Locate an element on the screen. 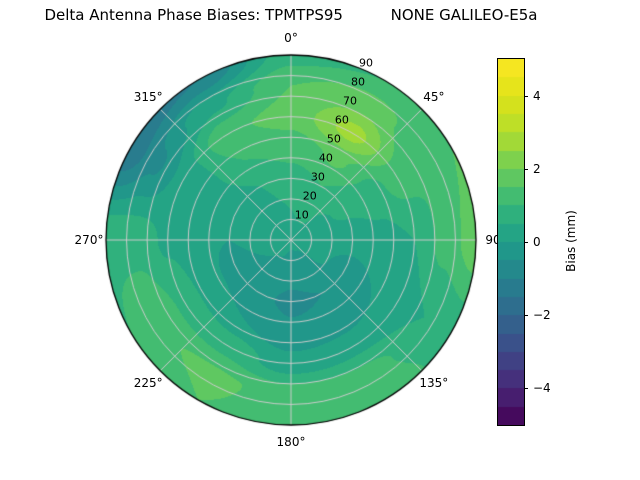  radial-tick-label-10: 10 is located at coordinates (301, 215).